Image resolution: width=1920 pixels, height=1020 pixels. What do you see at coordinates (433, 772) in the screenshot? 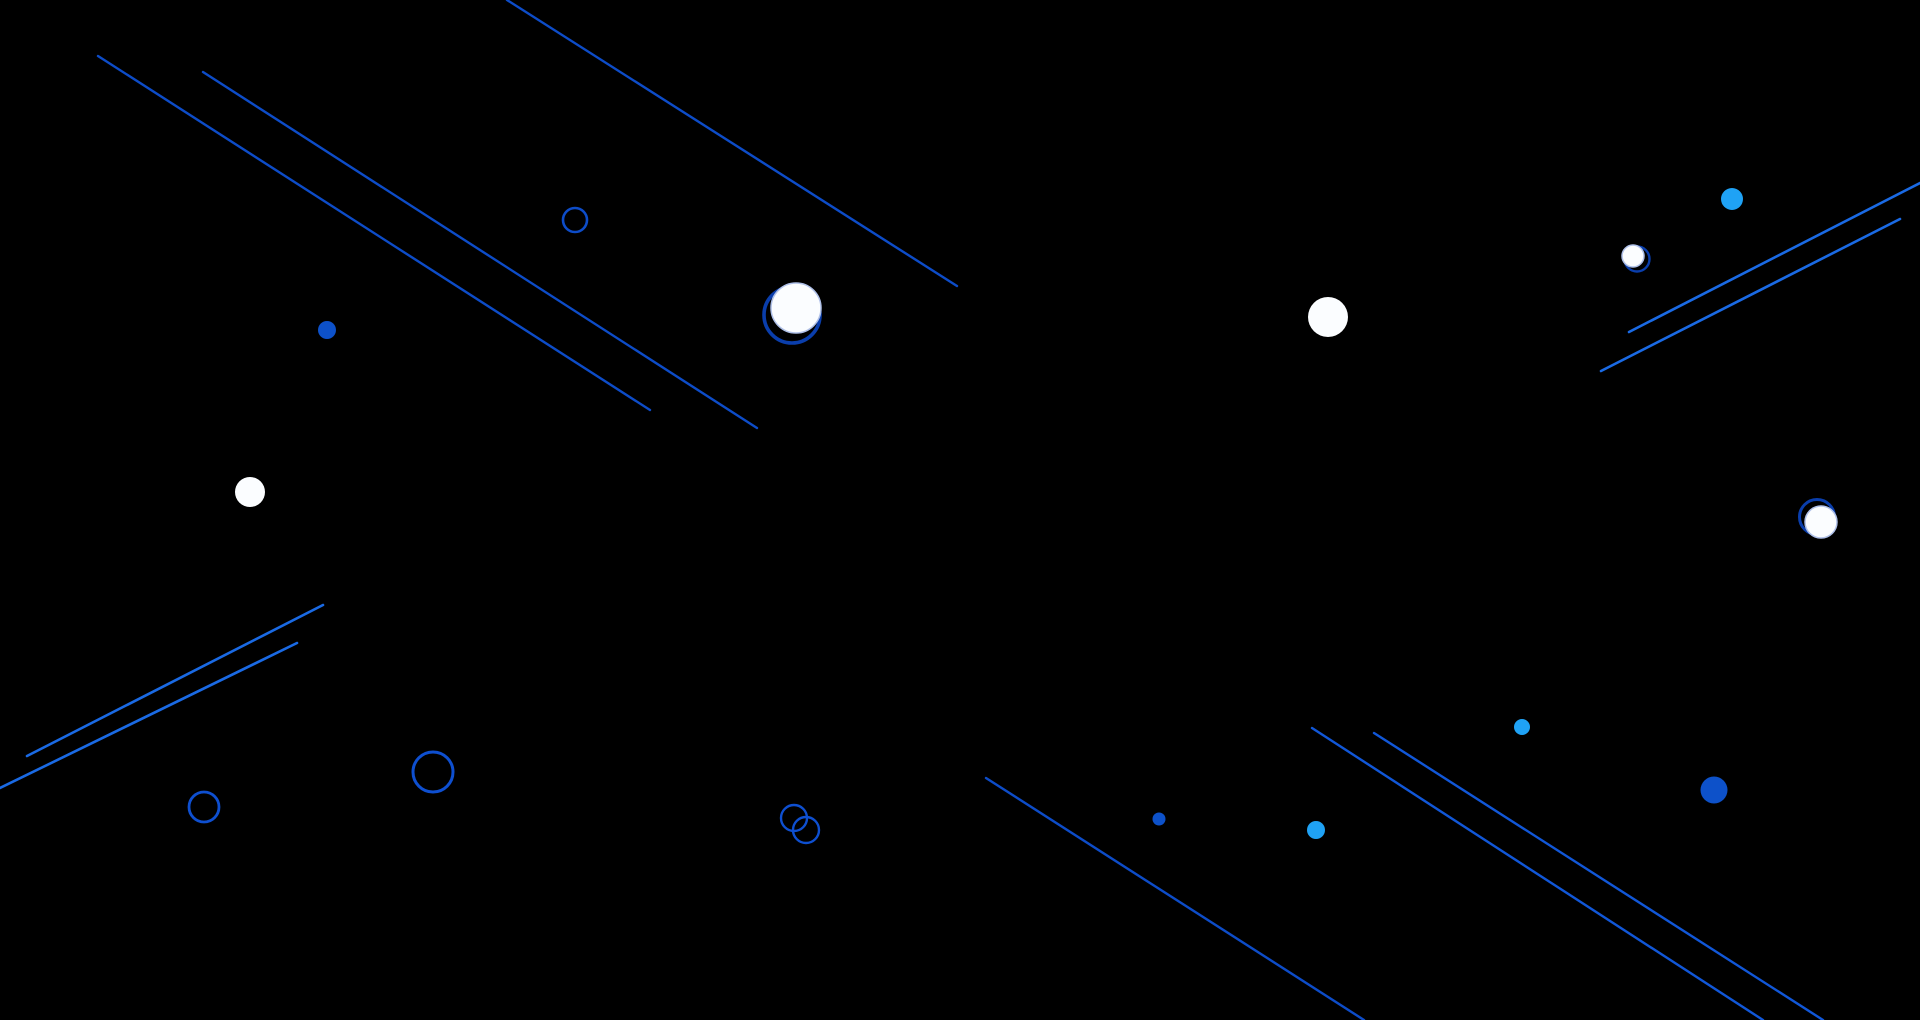
I see `outline-circle-mid-left` at bounding box center [433, 772].